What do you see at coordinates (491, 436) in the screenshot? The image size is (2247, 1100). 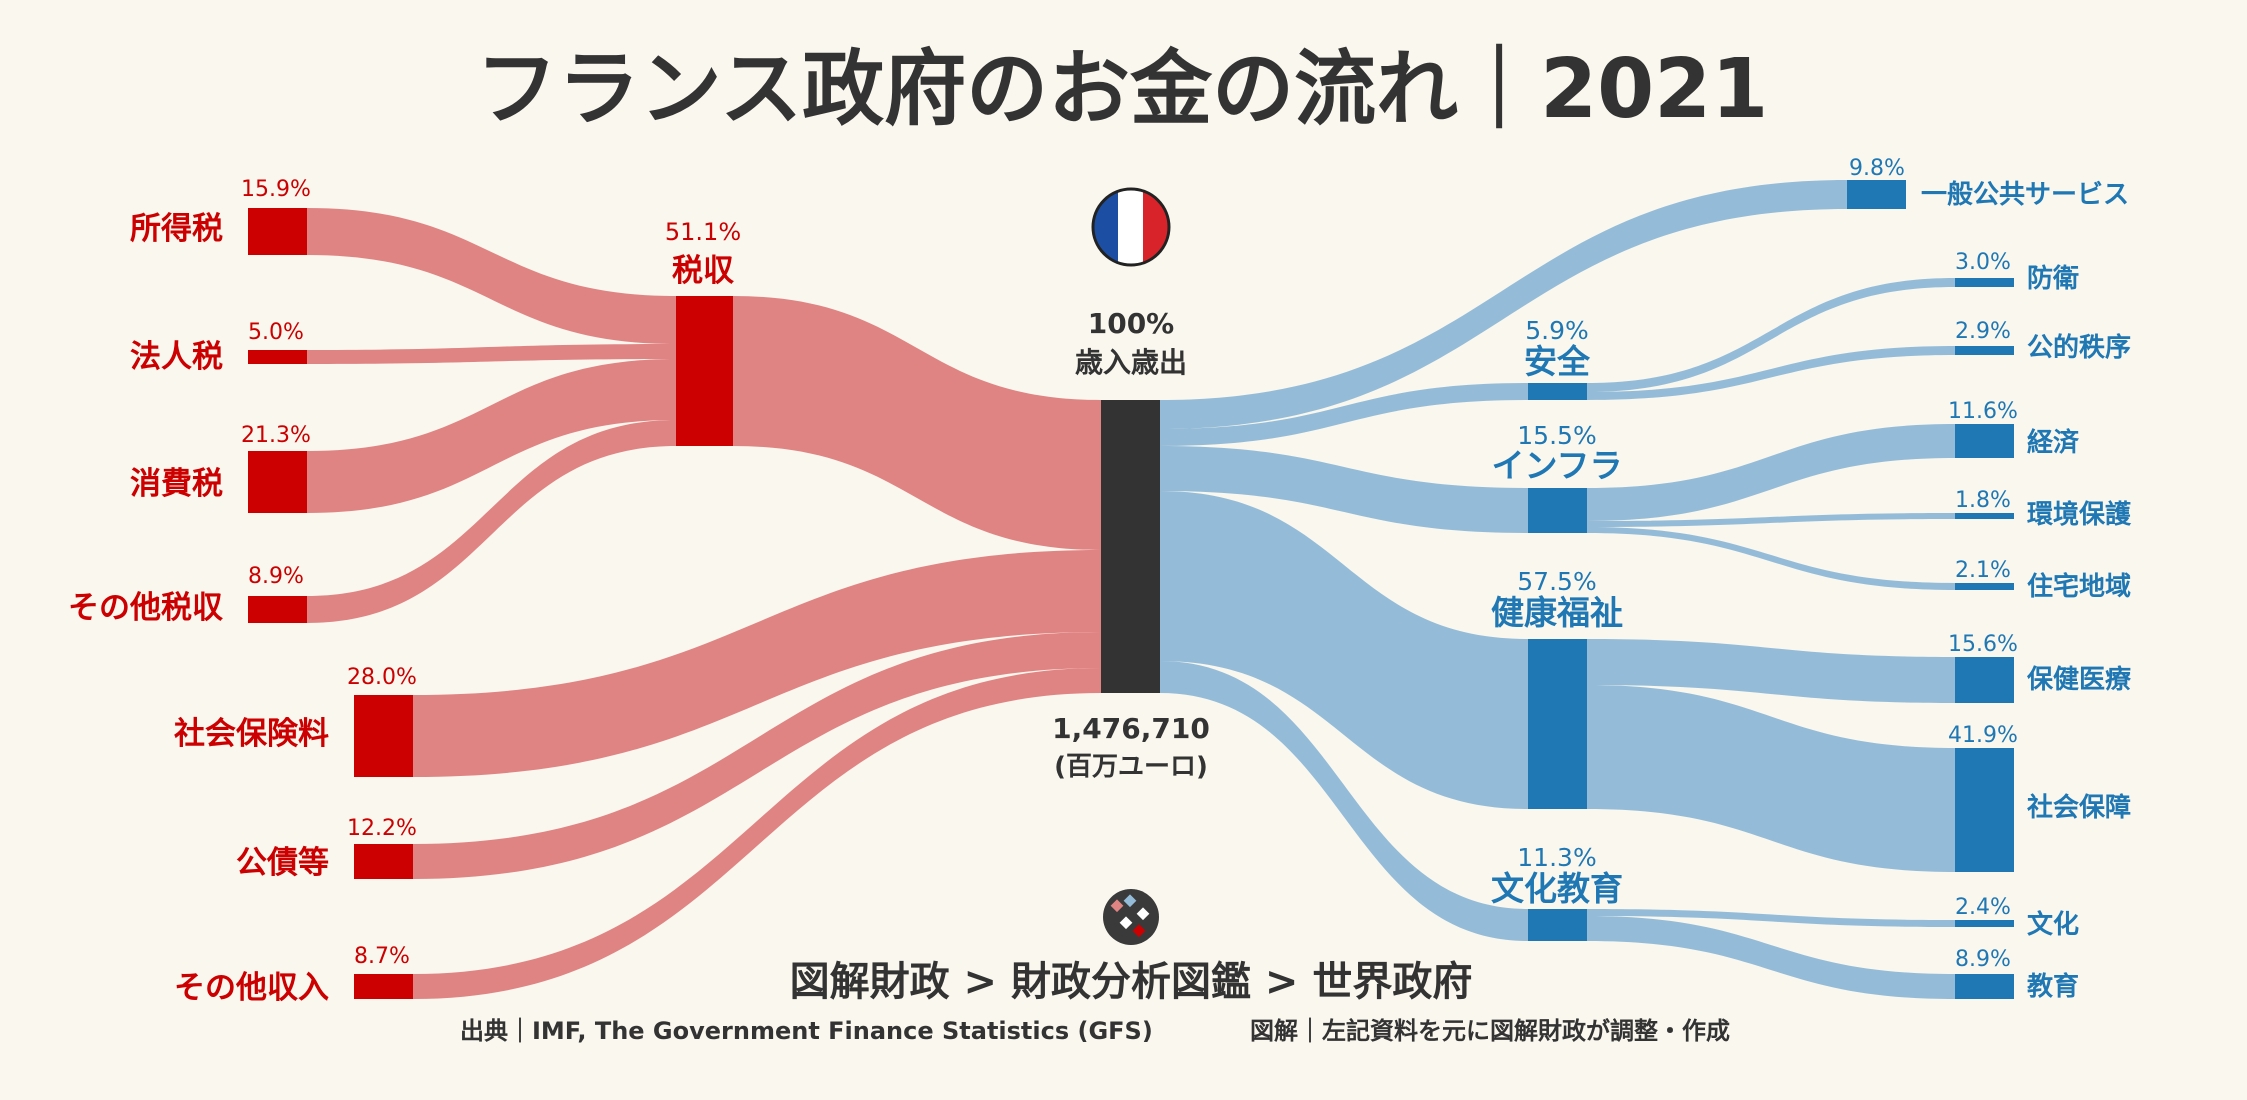 I see `flow-consumption-tax` at bounding box center [491, 436].